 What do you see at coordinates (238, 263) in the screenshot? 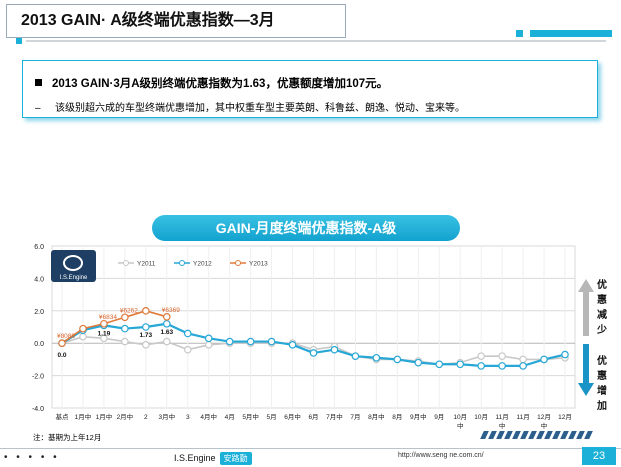
I see `legend-marker-y2013` at bounding box center [238, 263].